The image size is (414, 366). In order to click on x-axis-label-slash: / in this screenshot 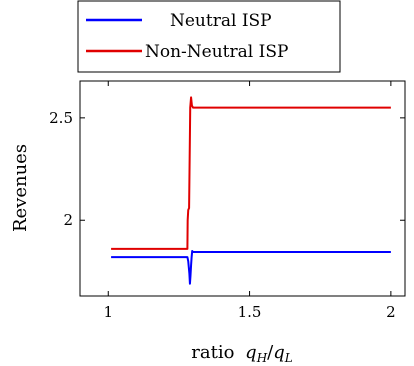, I will do `click(270, 352)`.